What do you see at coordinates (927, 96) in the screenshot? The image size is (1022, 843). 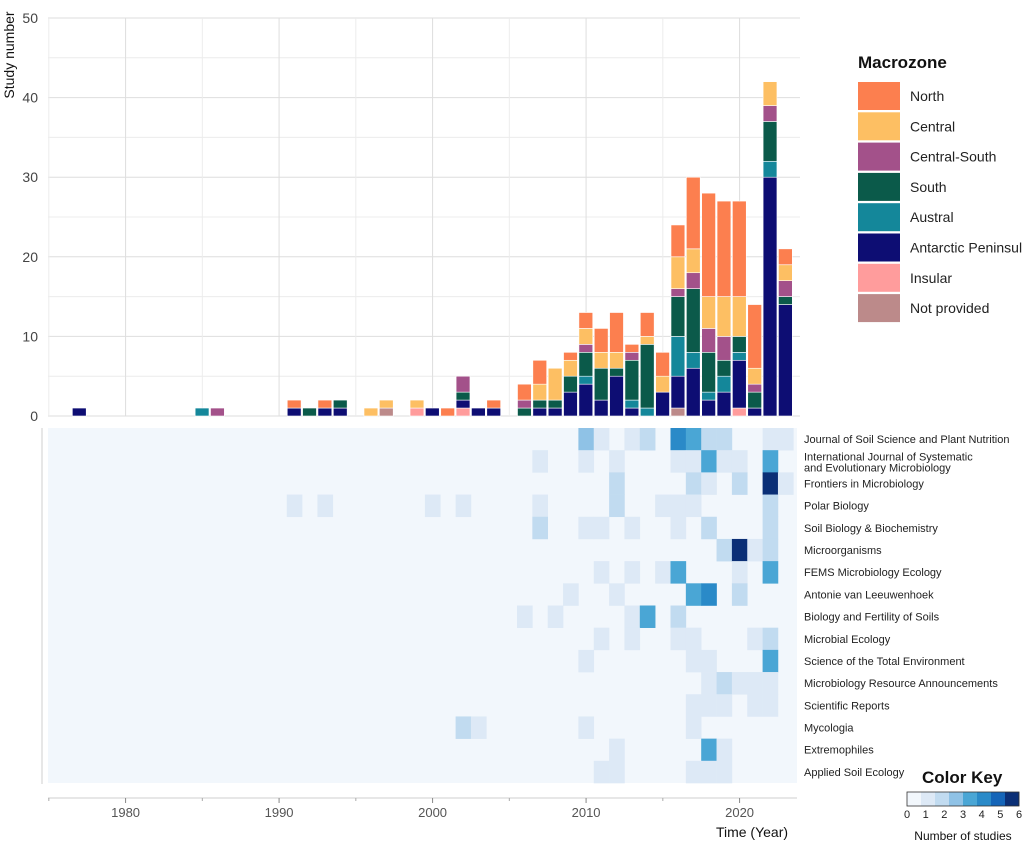 I see `legend-label: North` at bounding box center [927, 96].